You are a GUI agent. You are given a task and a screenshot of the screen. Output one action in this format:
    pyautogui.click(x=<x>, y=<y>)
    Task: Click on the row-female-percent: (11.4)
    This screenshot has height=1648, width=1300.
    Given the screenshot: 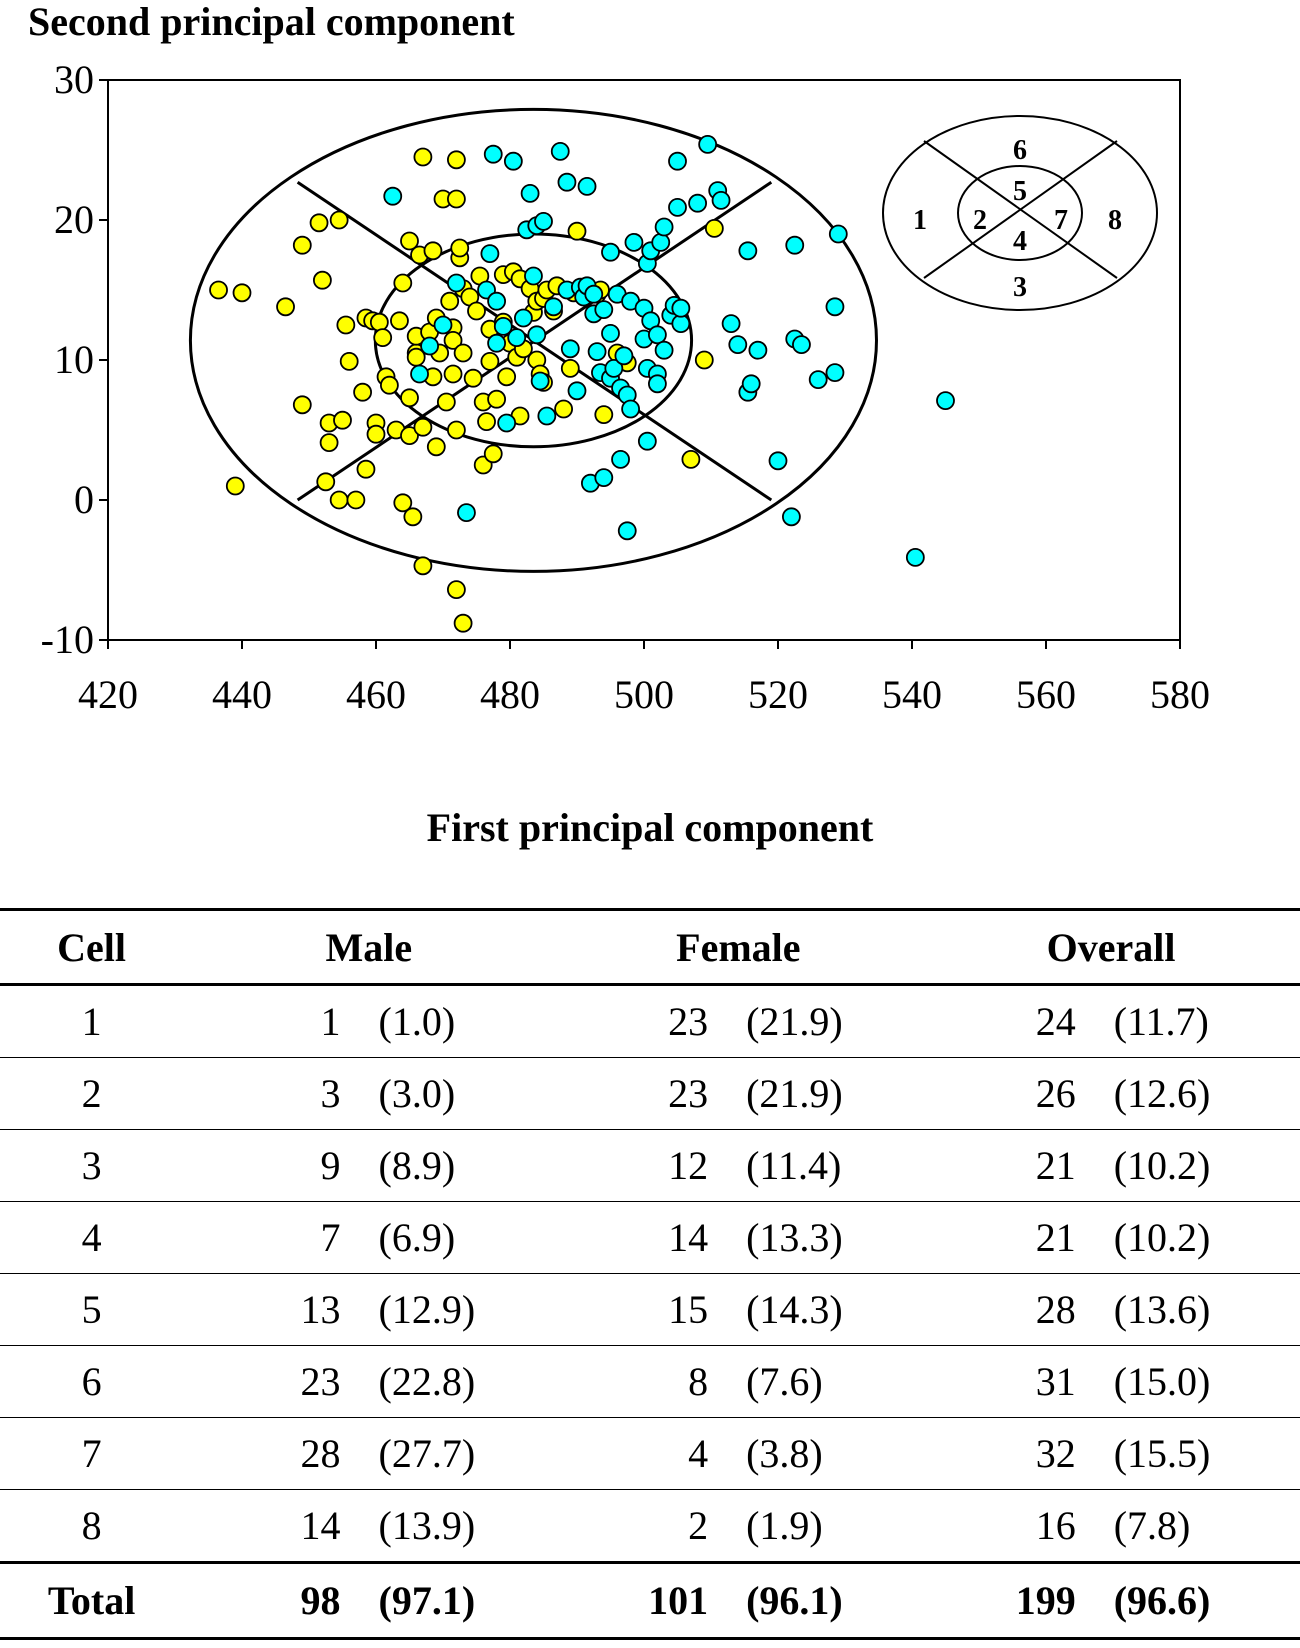 What is the action you would take?
    pyautogui.click(x=815, y=1165)
    